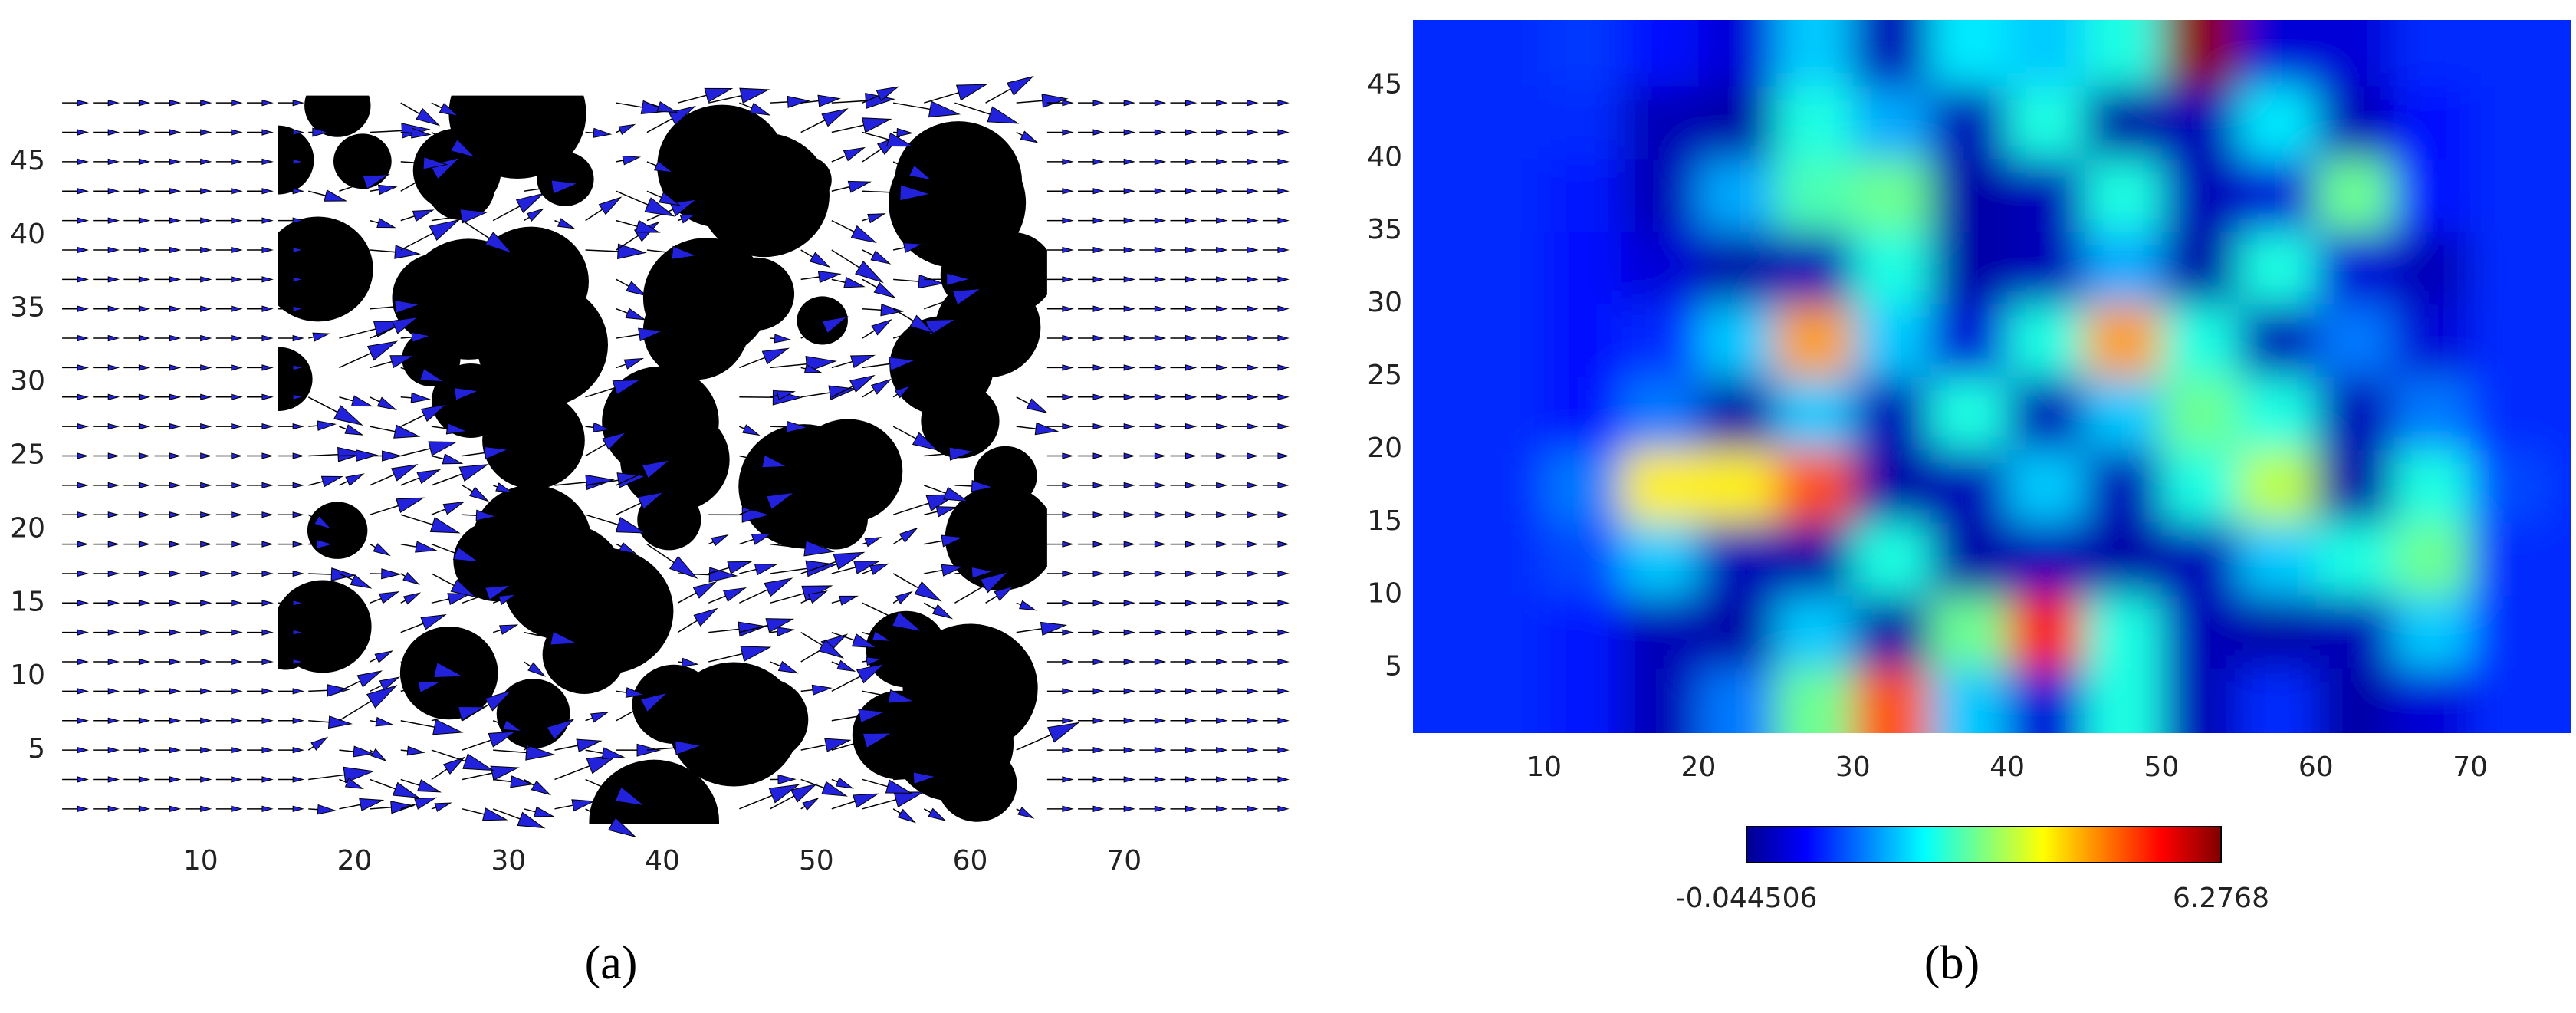  Describe the element at coordinates (1984, 844) in the screenshot. I see `colorbar` at that location.